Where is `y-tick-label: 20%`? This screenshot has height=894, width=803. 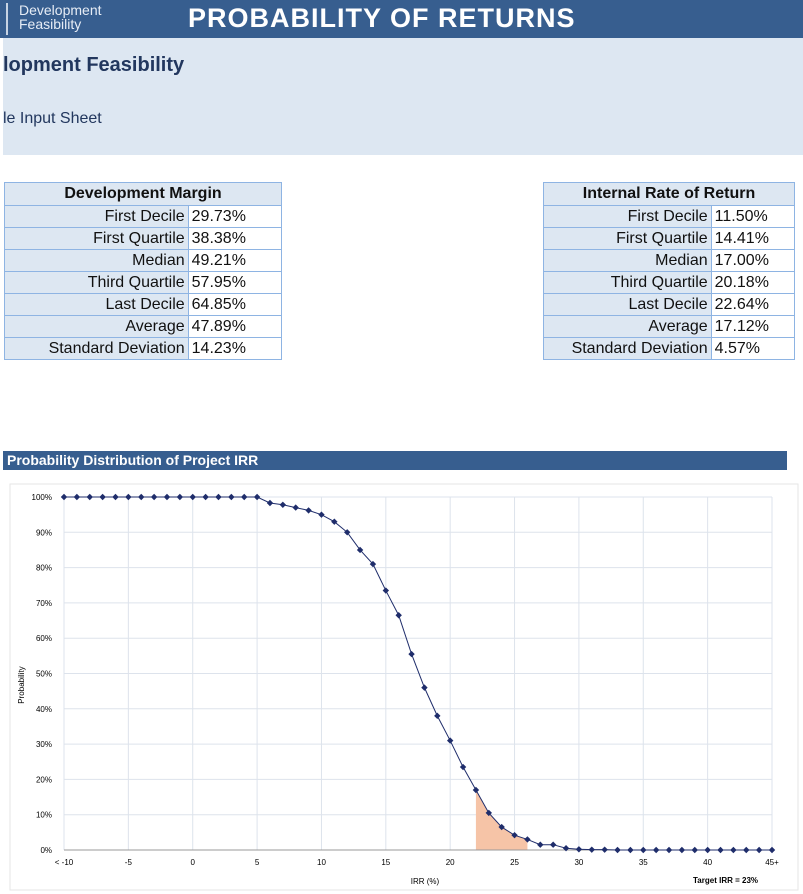 y-tick-label: 20% is located at coordinates (44, 779).